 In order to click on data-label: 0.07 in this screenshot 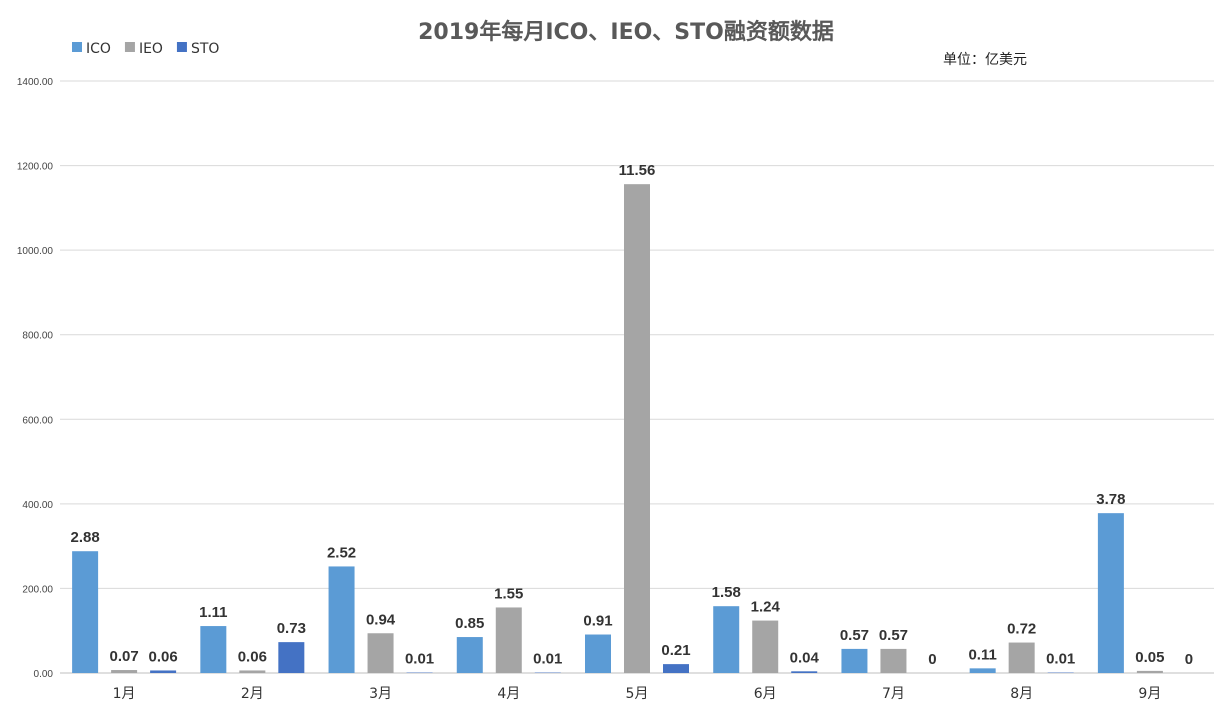, I will do `click(124, 656)`.